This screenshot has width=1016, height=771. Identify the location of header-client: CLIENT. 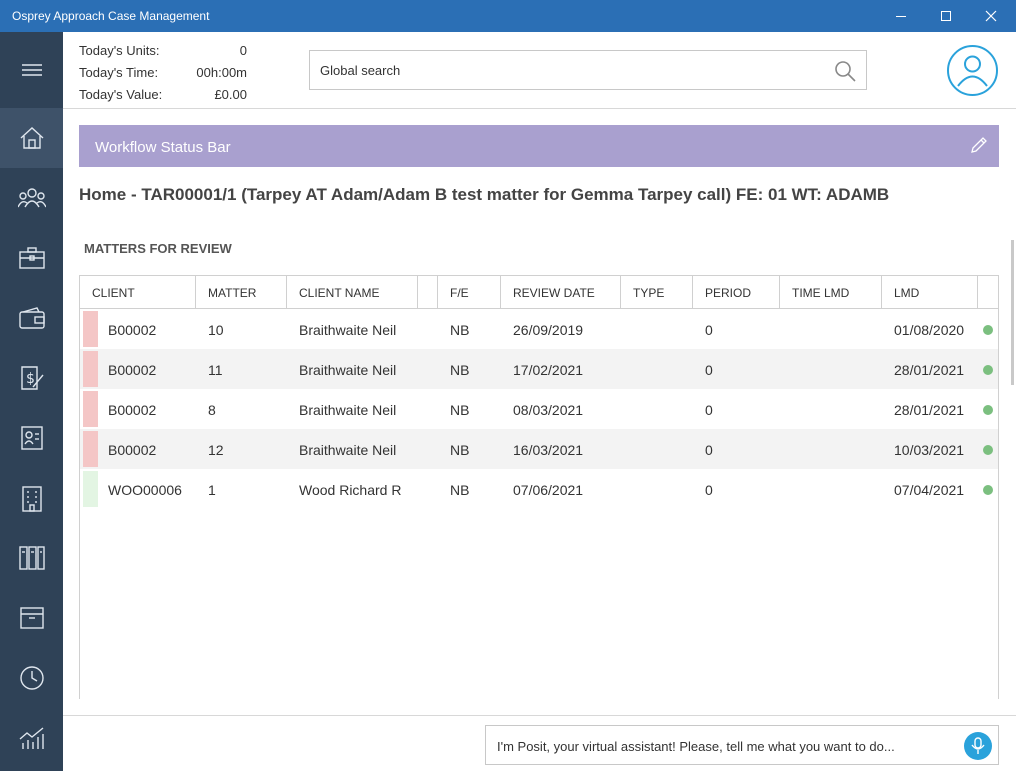
(138, 292).